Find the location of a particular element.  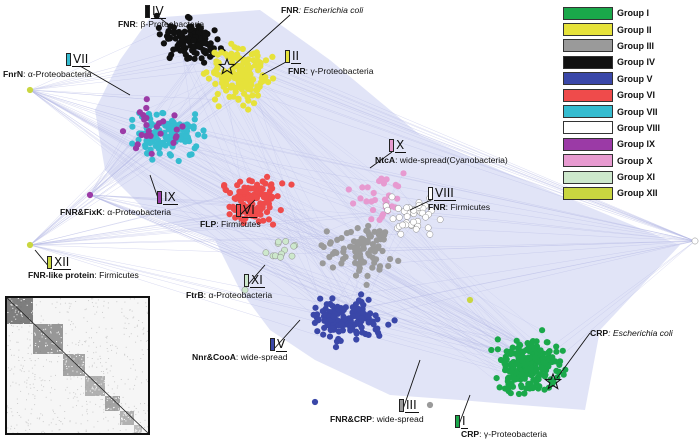

tag-numeral: III is located at coordinates (412, 405).